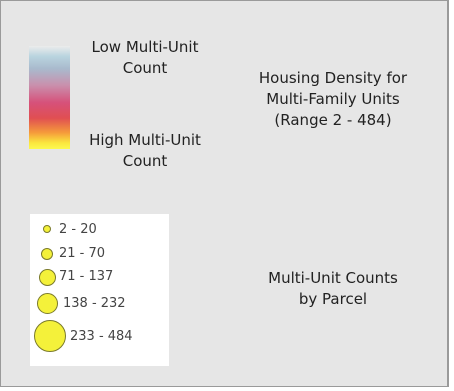  I want to click on high-count-label: High Multi-Unit Count, so click(145, 151).